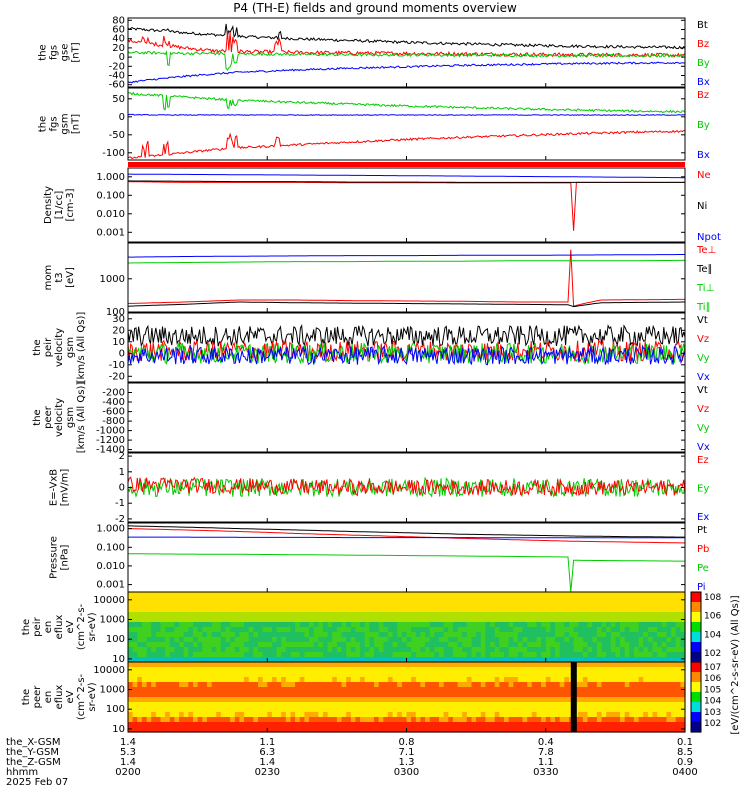 The width and height of the screenshot is (750, 800). I want to click on y-axis-label: [nPa], so click(65, 557).